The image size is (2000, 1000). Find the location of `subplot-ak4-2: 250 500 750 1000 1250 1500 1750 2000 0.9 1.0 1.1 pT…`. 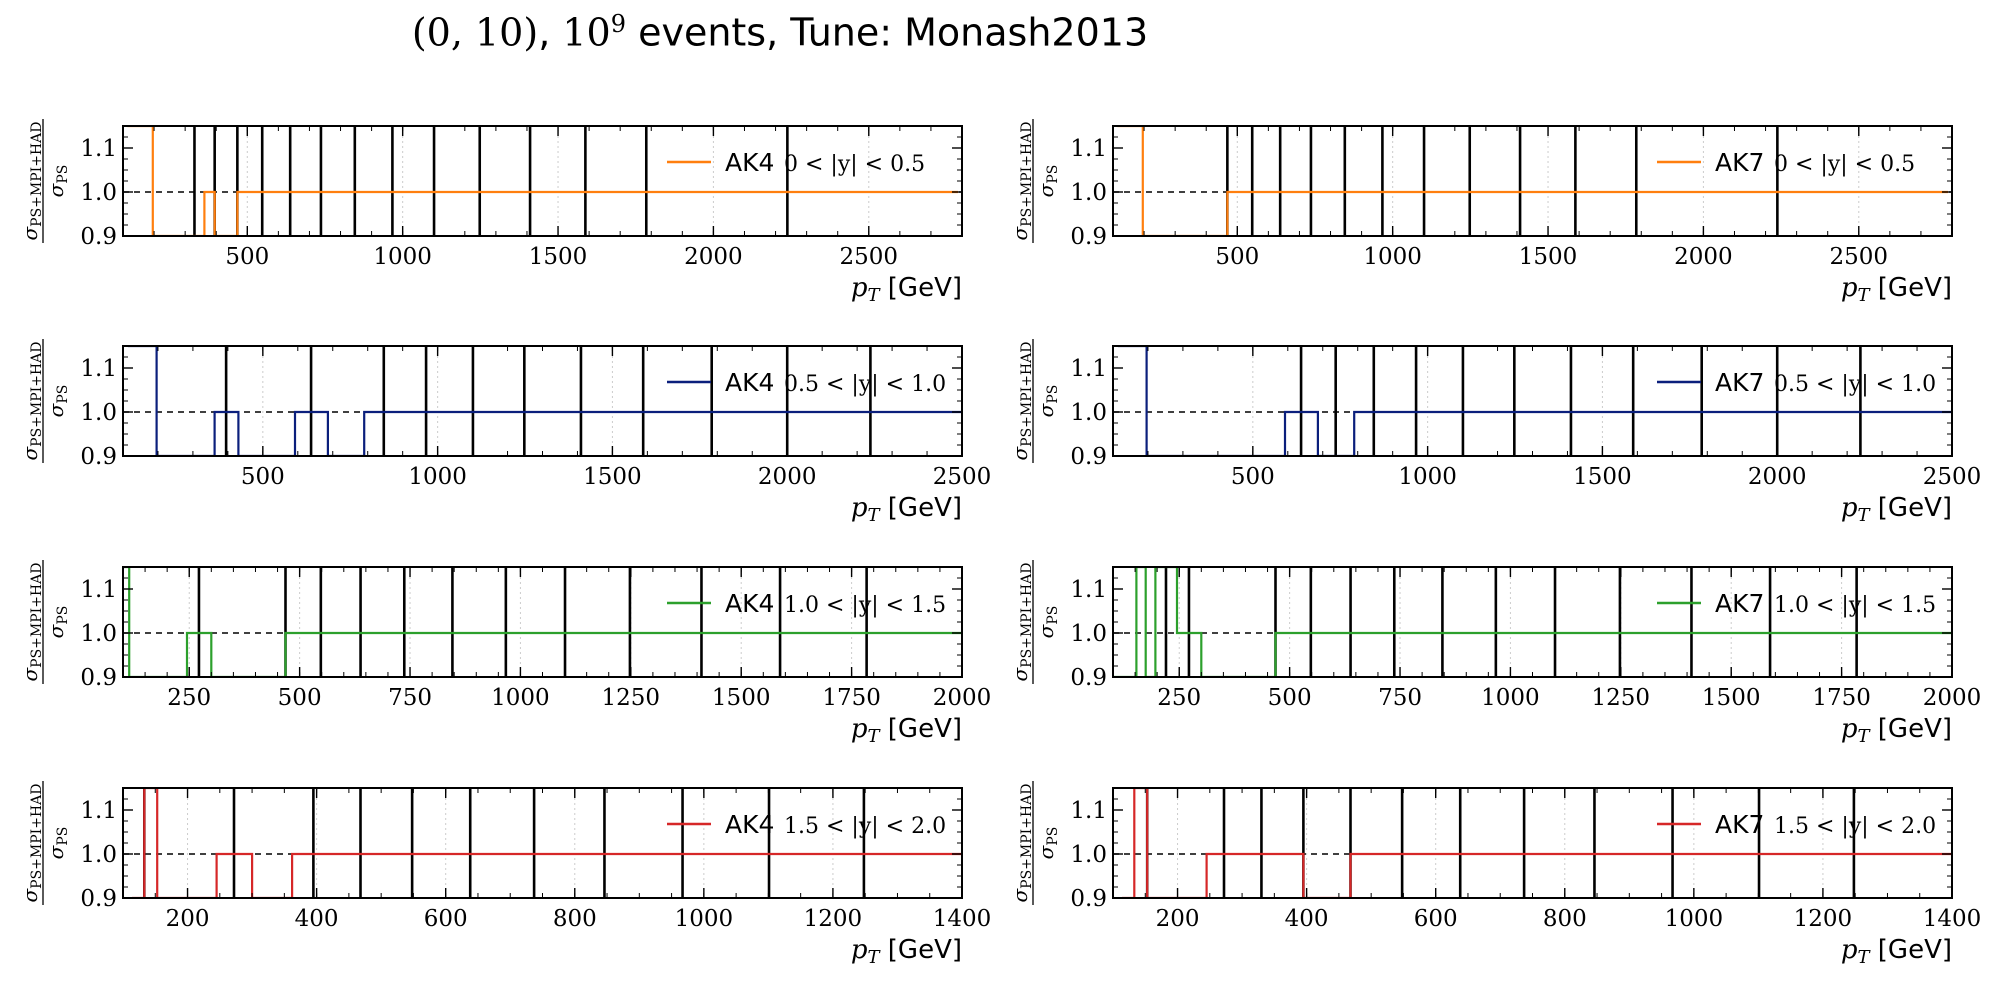

subplot-ak4-2: 250 500 750 1000 1250 1500 1750 2000 0.9 1.0 1.1 pT… is located at coordinates (504, 653).